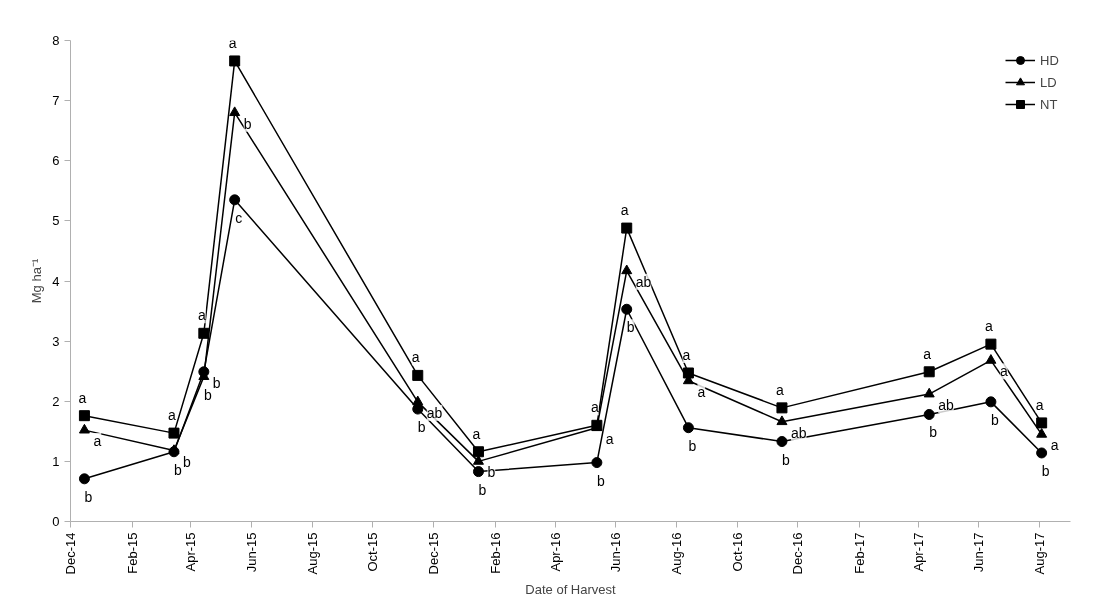  What do you see at coordinates (56, 461) in the screenshot?
I see `y-tick-label: 1` at bounding box center [56, 461].